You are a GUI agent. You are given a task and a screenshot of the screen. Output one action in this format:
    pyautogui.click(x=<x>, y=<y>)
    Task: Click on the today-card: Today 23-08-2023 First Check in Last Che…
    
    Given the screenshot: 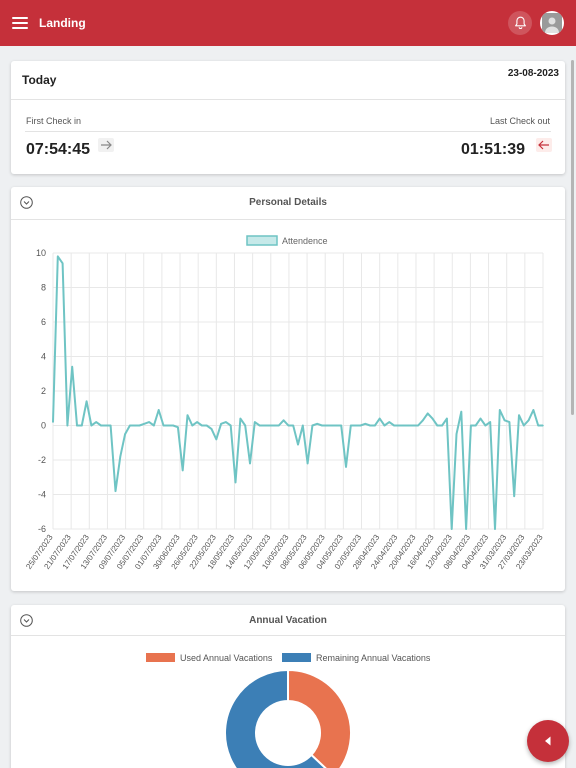 What is the action you would take?
    pyautogui.click(x=288, y=117)
    